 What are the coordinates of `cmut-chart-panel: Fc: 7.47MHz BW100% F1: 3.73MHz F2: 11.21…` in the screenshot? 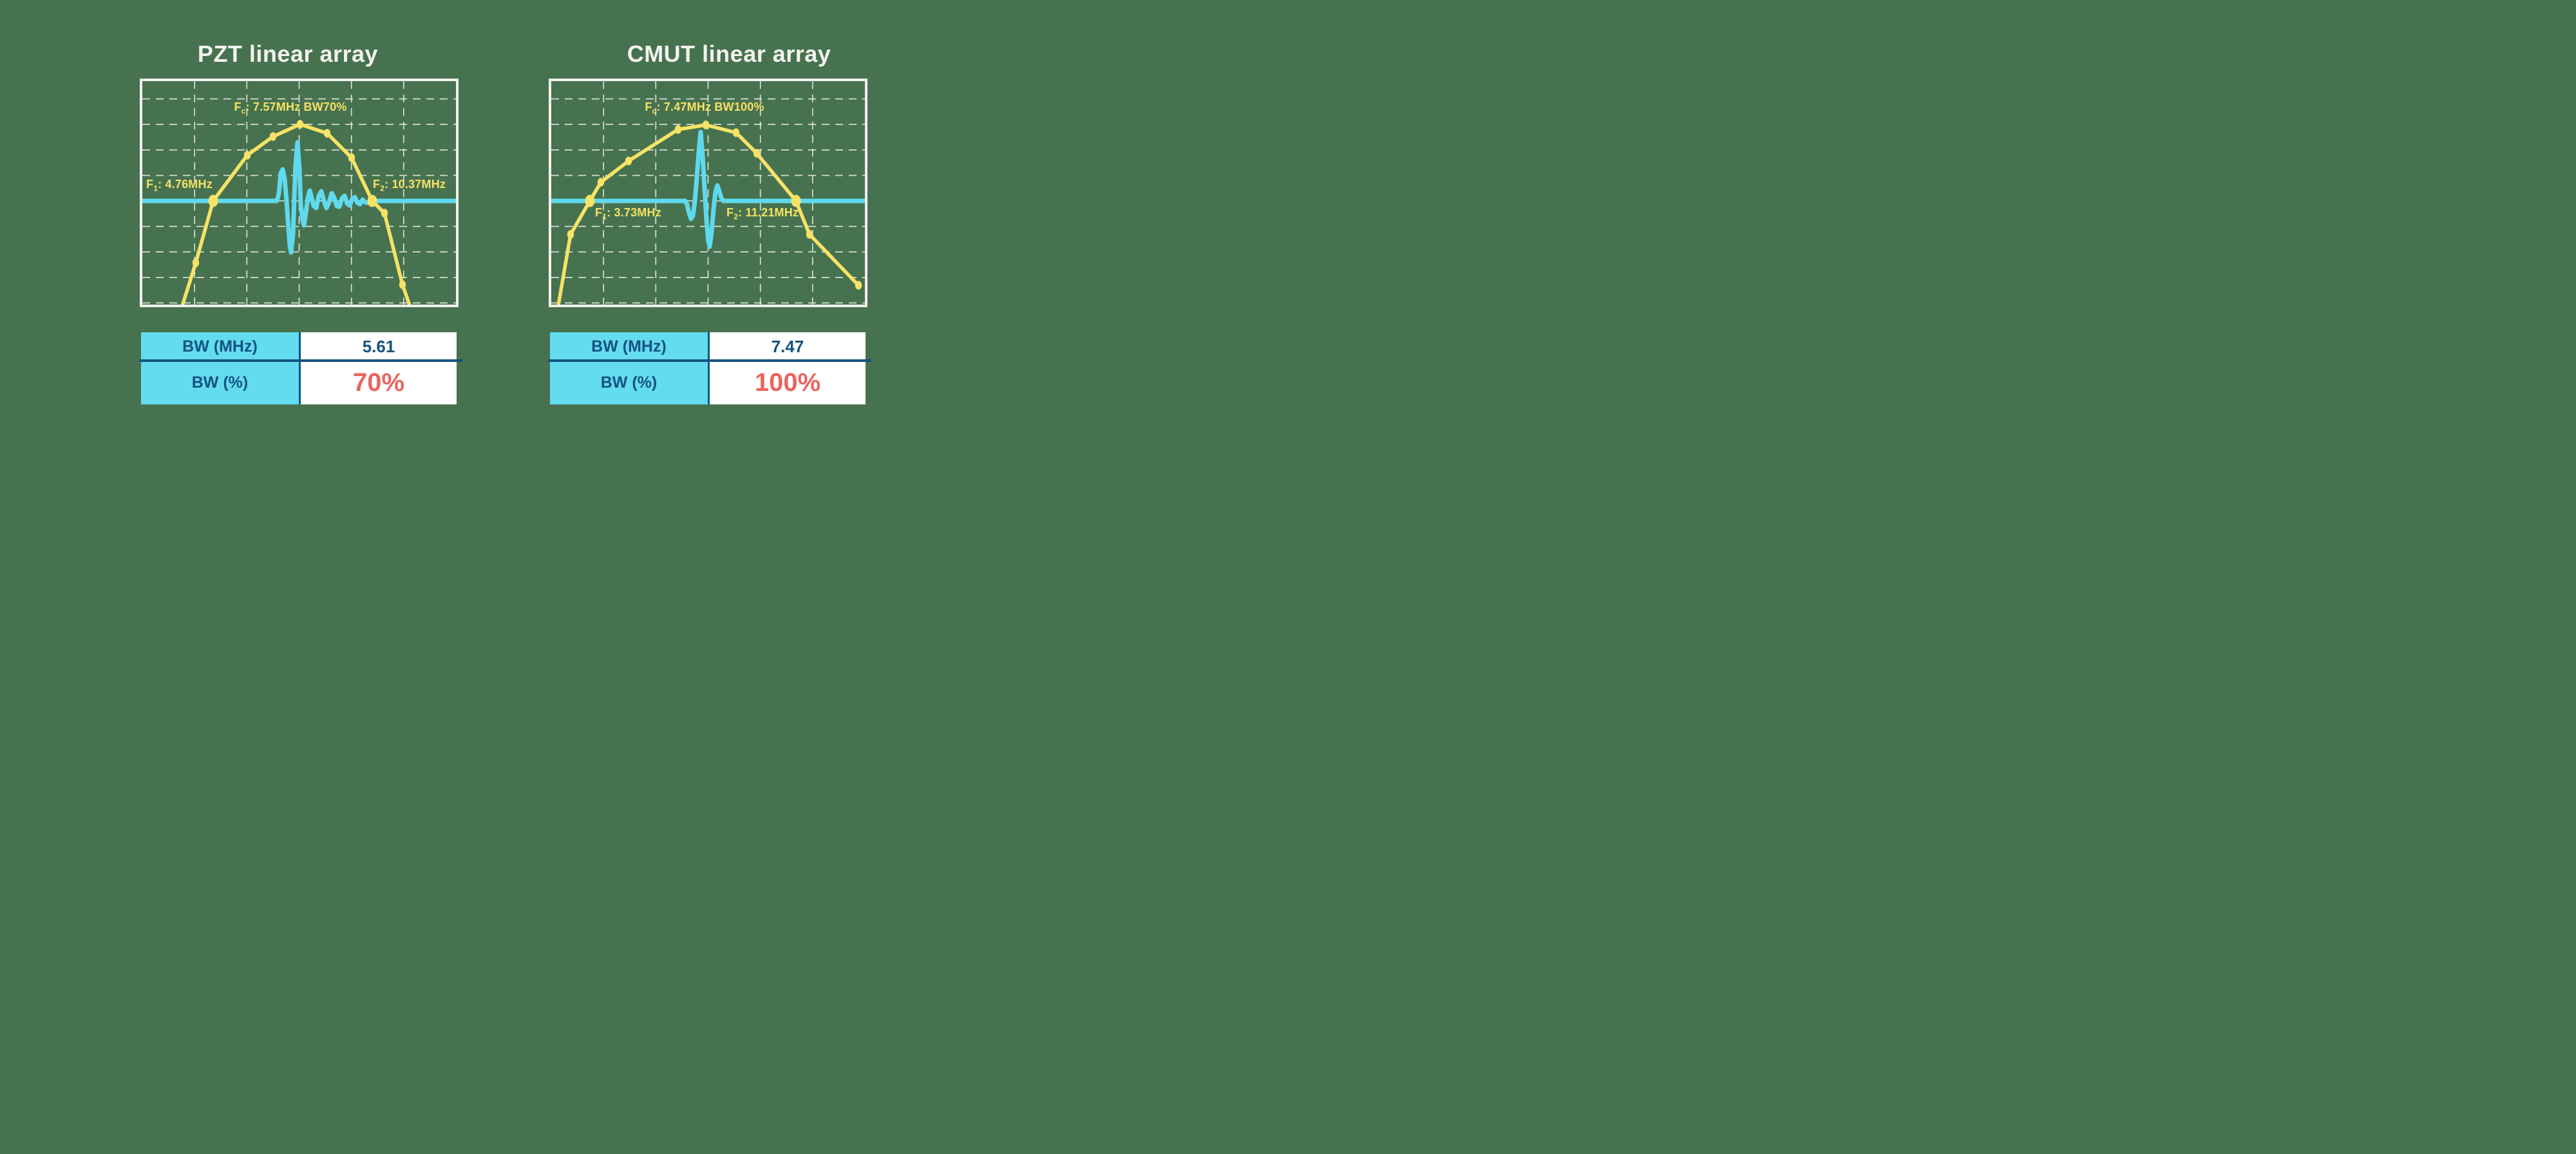 It's located at (708, 193).